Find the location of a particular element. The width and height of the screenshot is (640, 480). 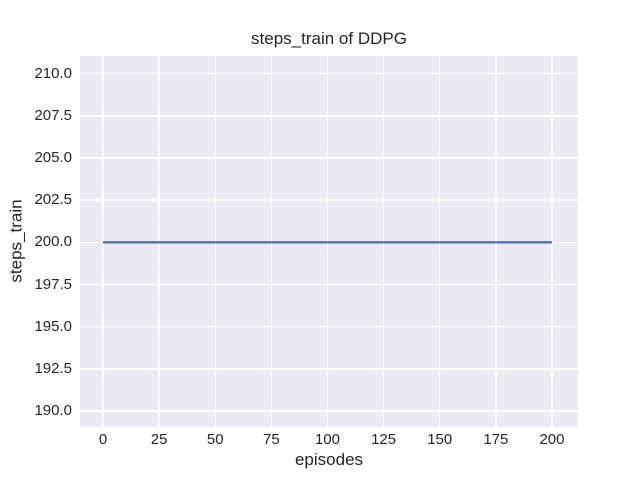

x-tick-label: 75 is located at coordinates (271, 439).